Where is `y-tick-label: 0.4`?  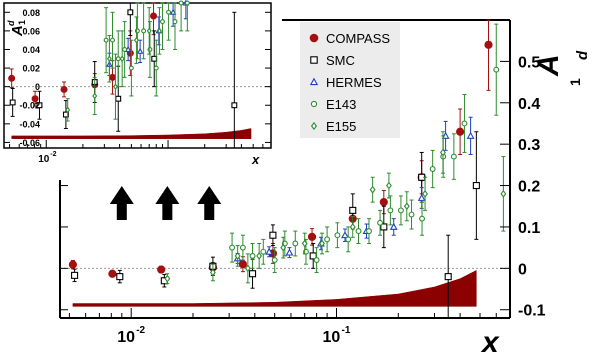
y-tick-label: 0.4 is located at coordinates (529, 104).